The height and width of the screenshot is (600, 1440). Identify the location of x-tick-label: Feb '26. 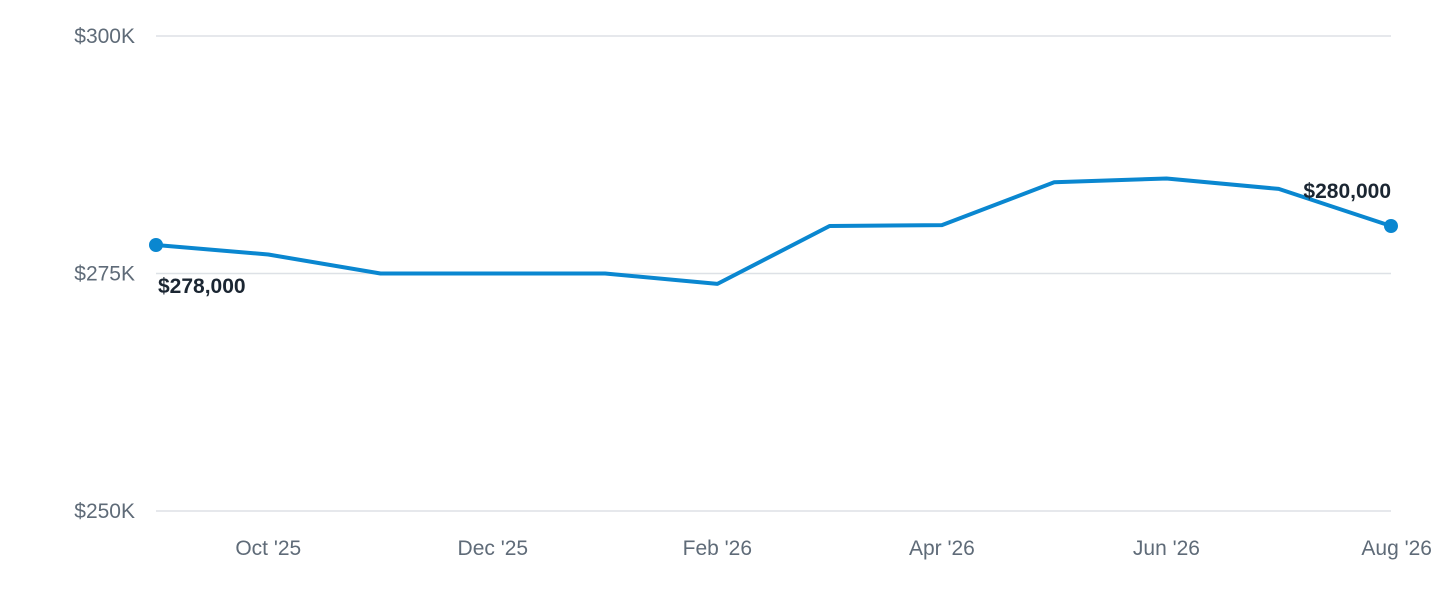
(717, 548).